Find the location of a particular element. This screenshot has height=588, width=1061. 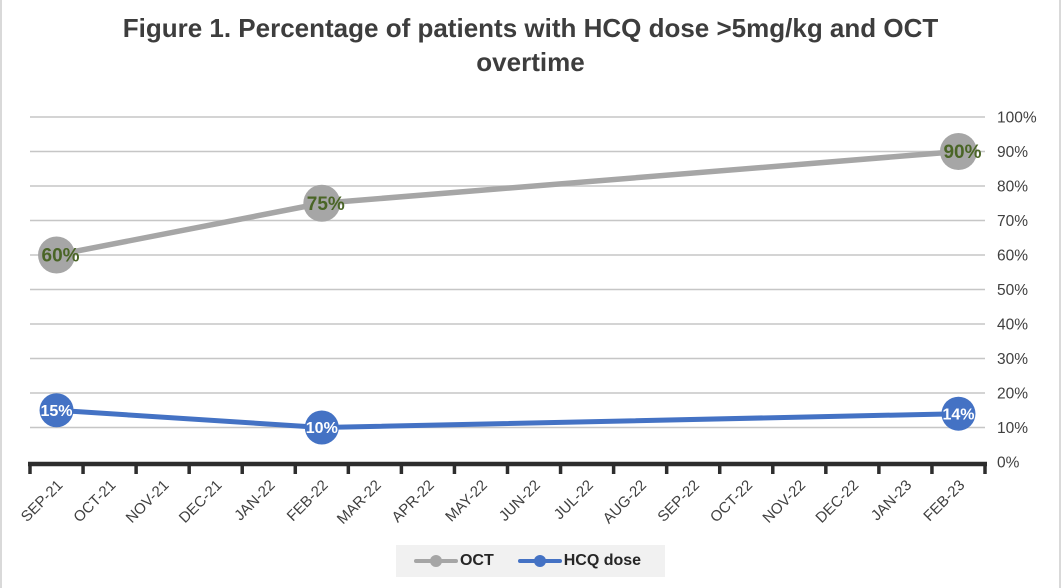

legend-label-oct: OCT is located at coordinates (476, 560).